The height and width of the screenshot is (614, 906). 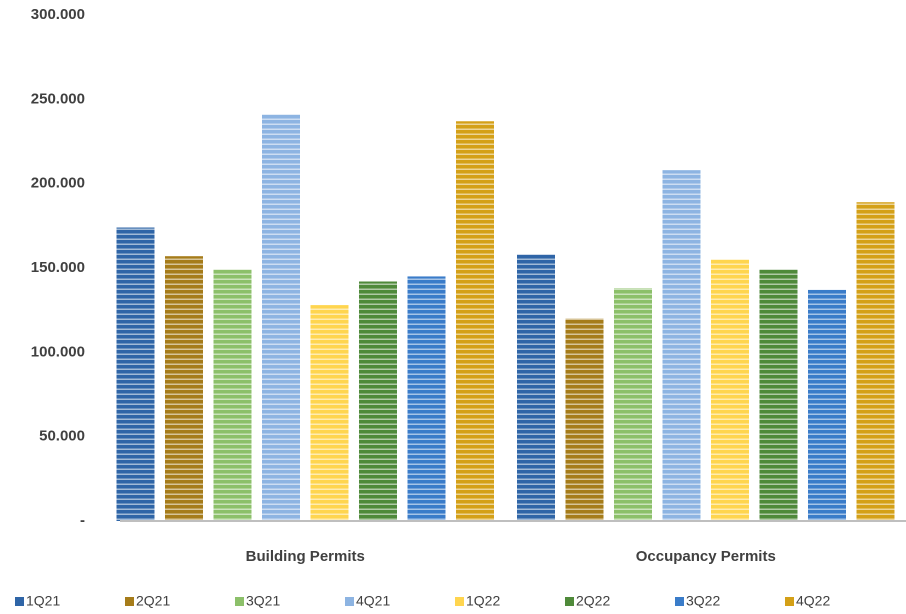 What do you see at coordinates (62, 436) in the screenshot?
I see `y-tick-label: 50.000` at bounding box center [62, 436].